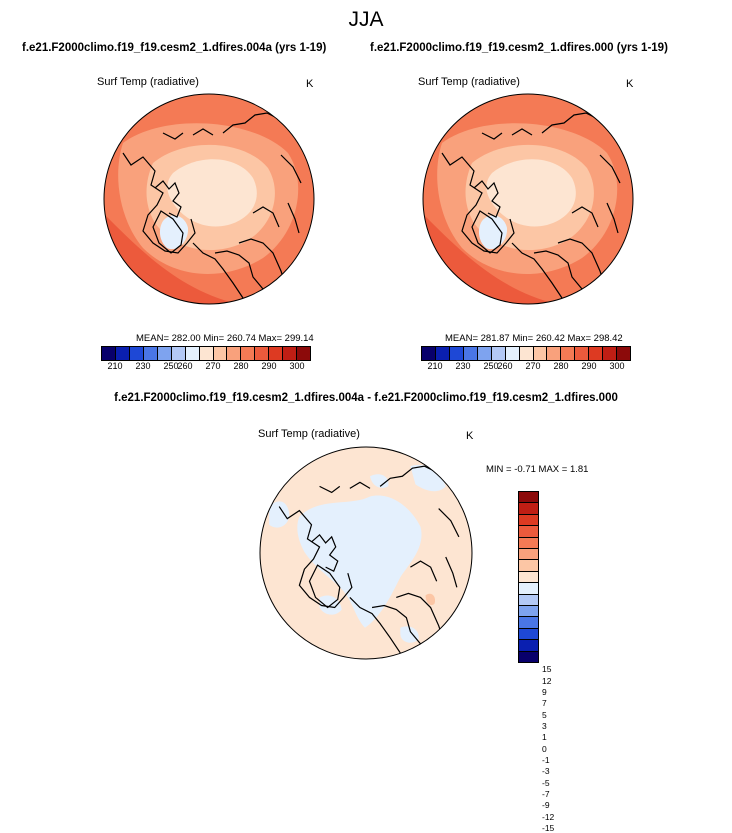 The image size is (732, 833). I want to click on panel-left-colorbar: 210 230 250 260 270 280 290 300, so click(206, 359).